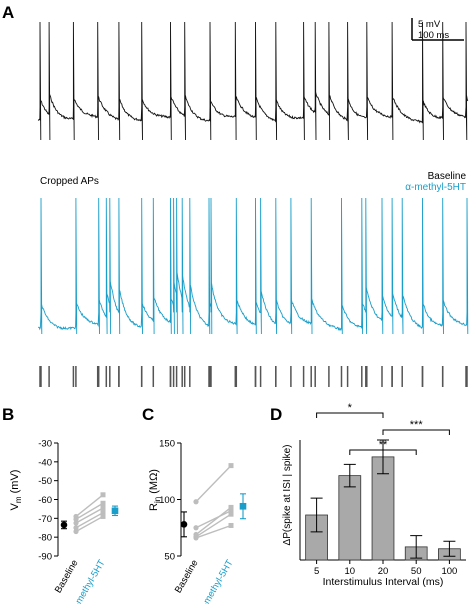 Image resolution: width=474 pixels, height=609 pixels. Describe the element at coordinates (167, 444) in the screenshot. I see `y-tick-label: 150` at that location.